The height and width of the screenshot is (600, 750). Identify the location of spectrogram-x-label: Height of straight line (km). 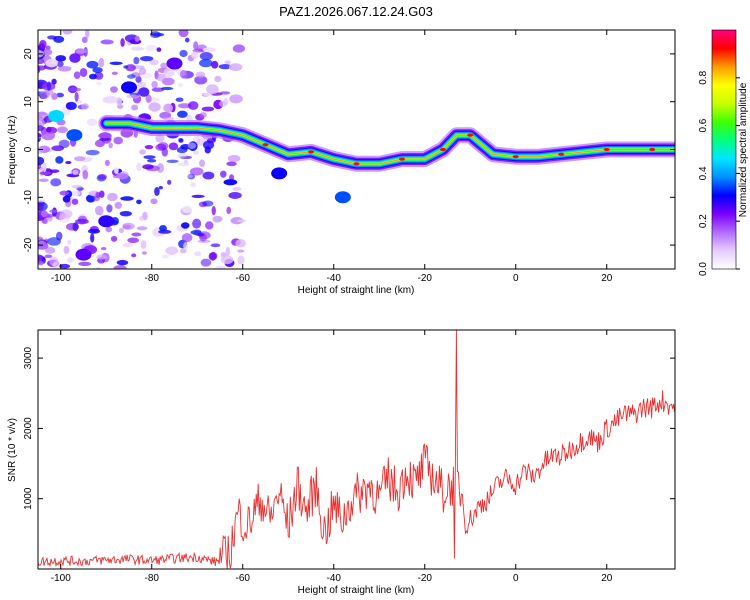
(356, 290).